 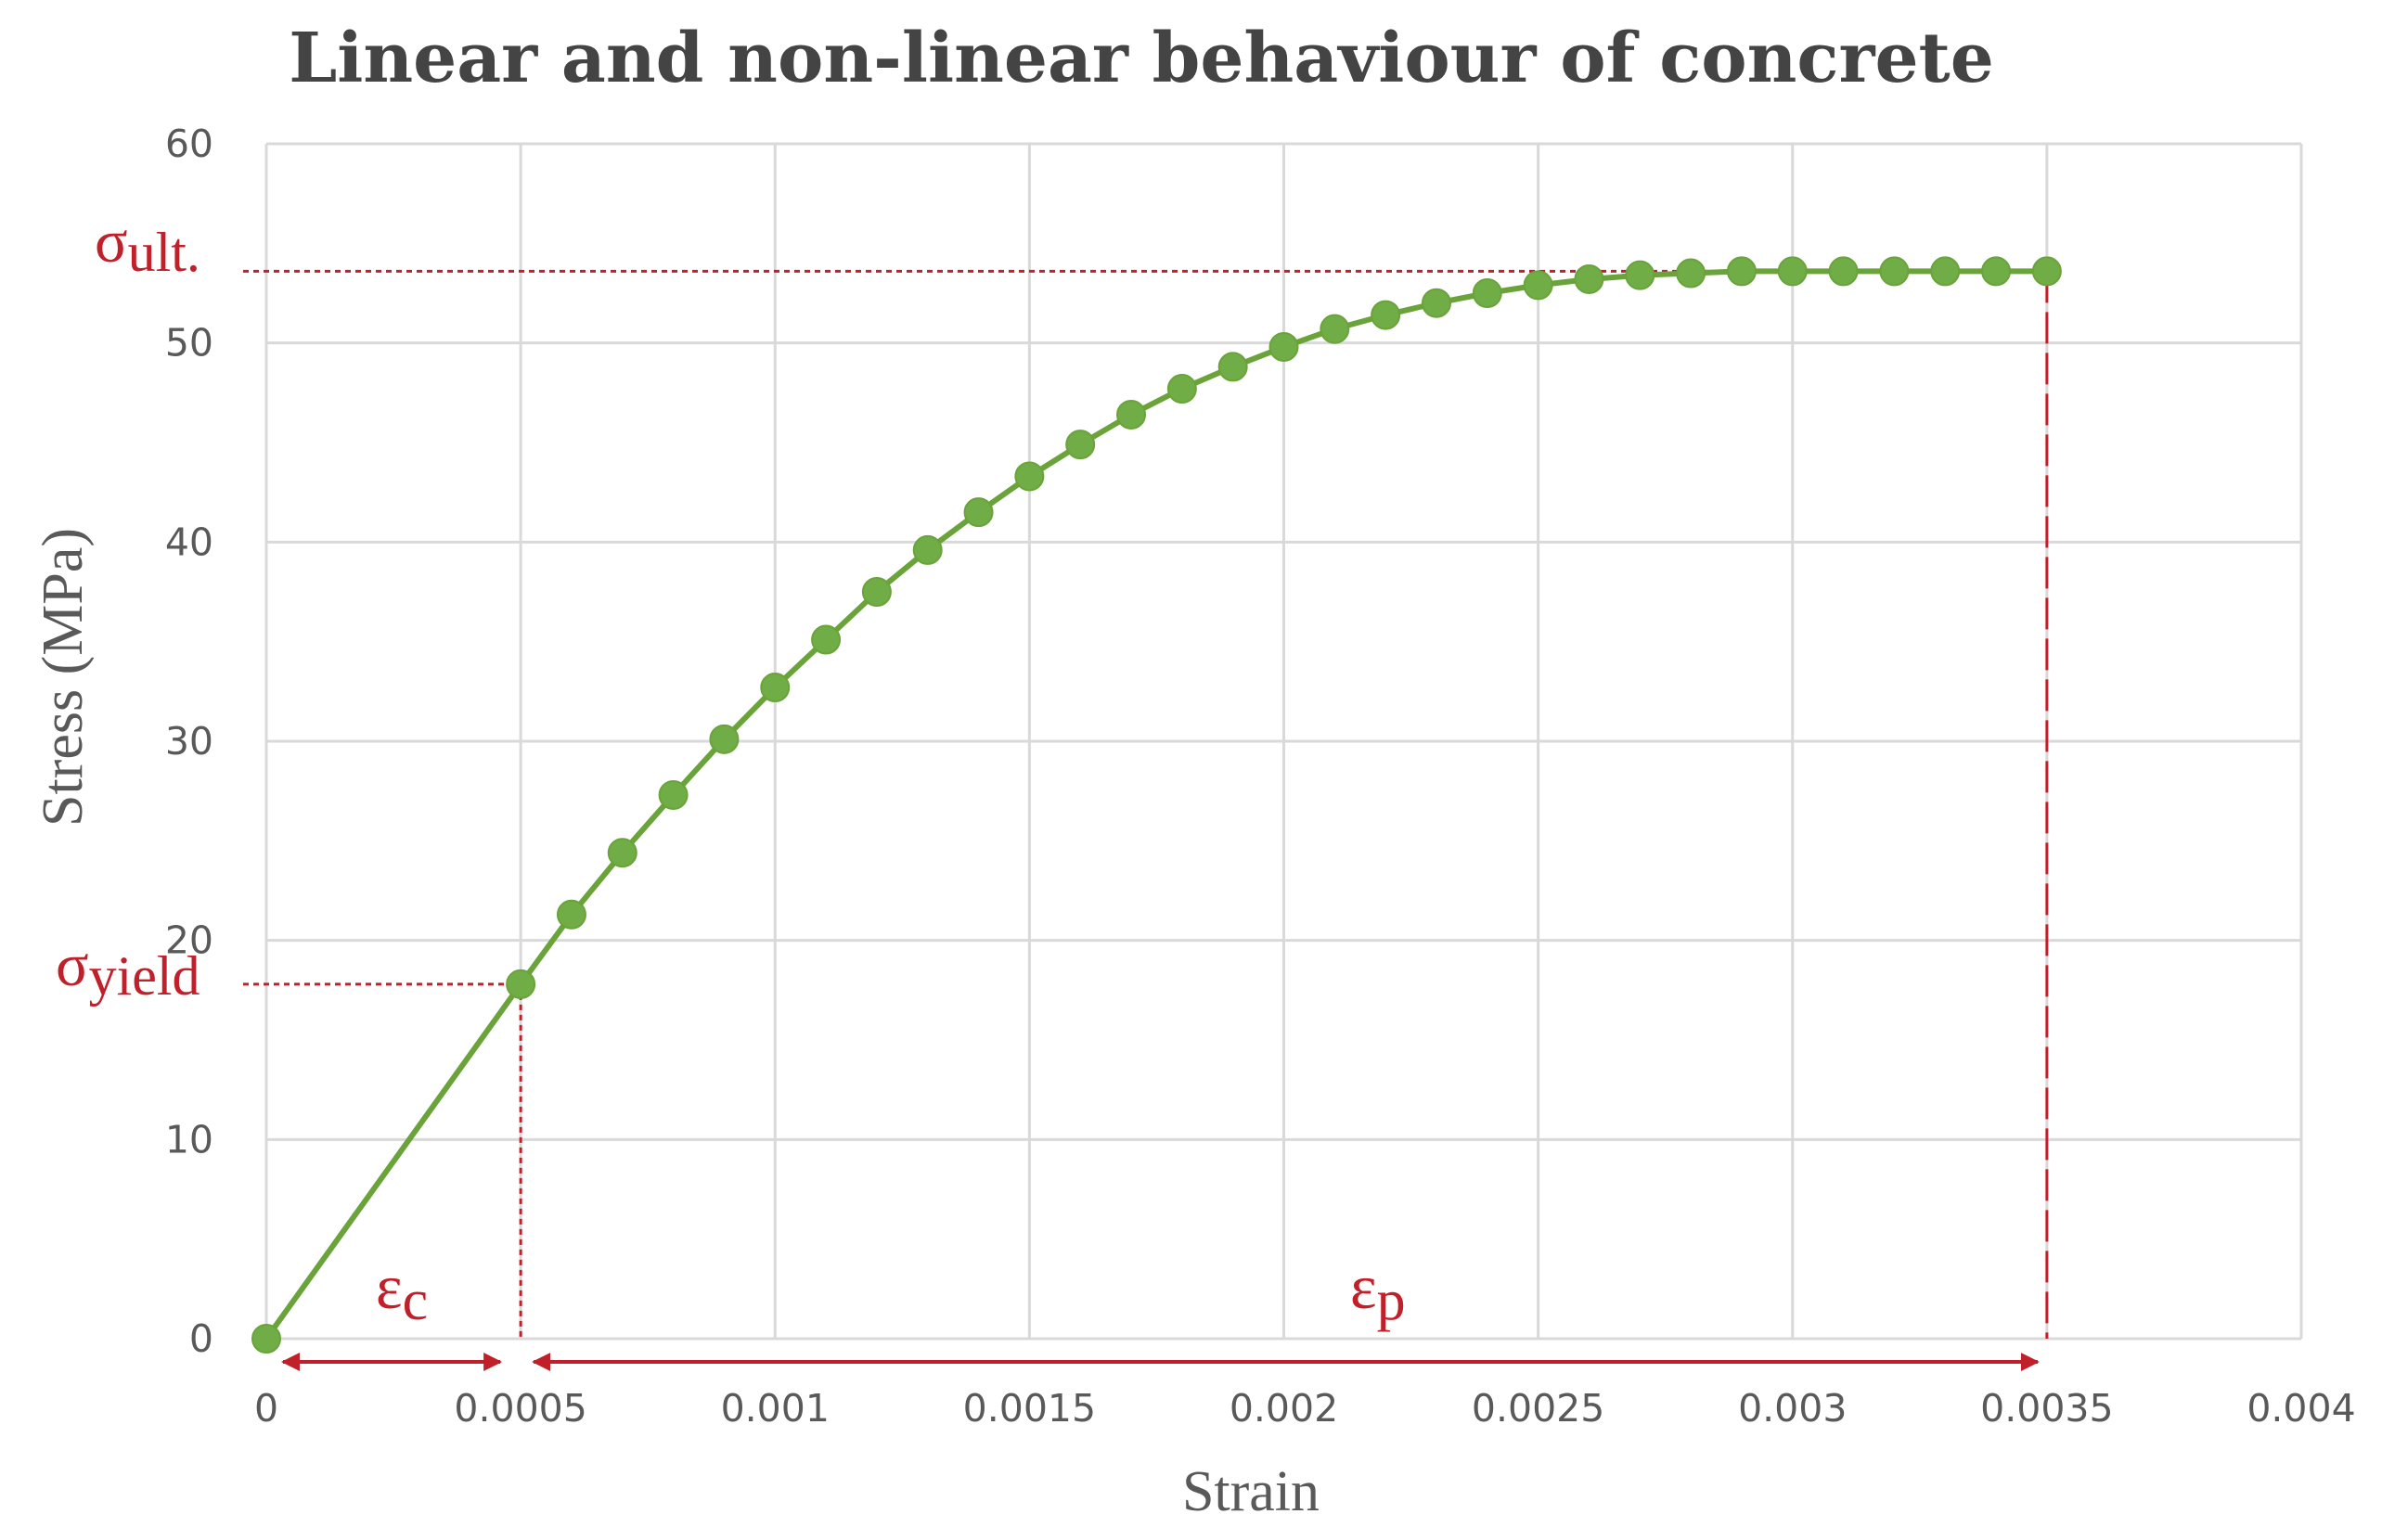 I want to click on x-axis-title: Strain, so click(x=1251, y=1491).